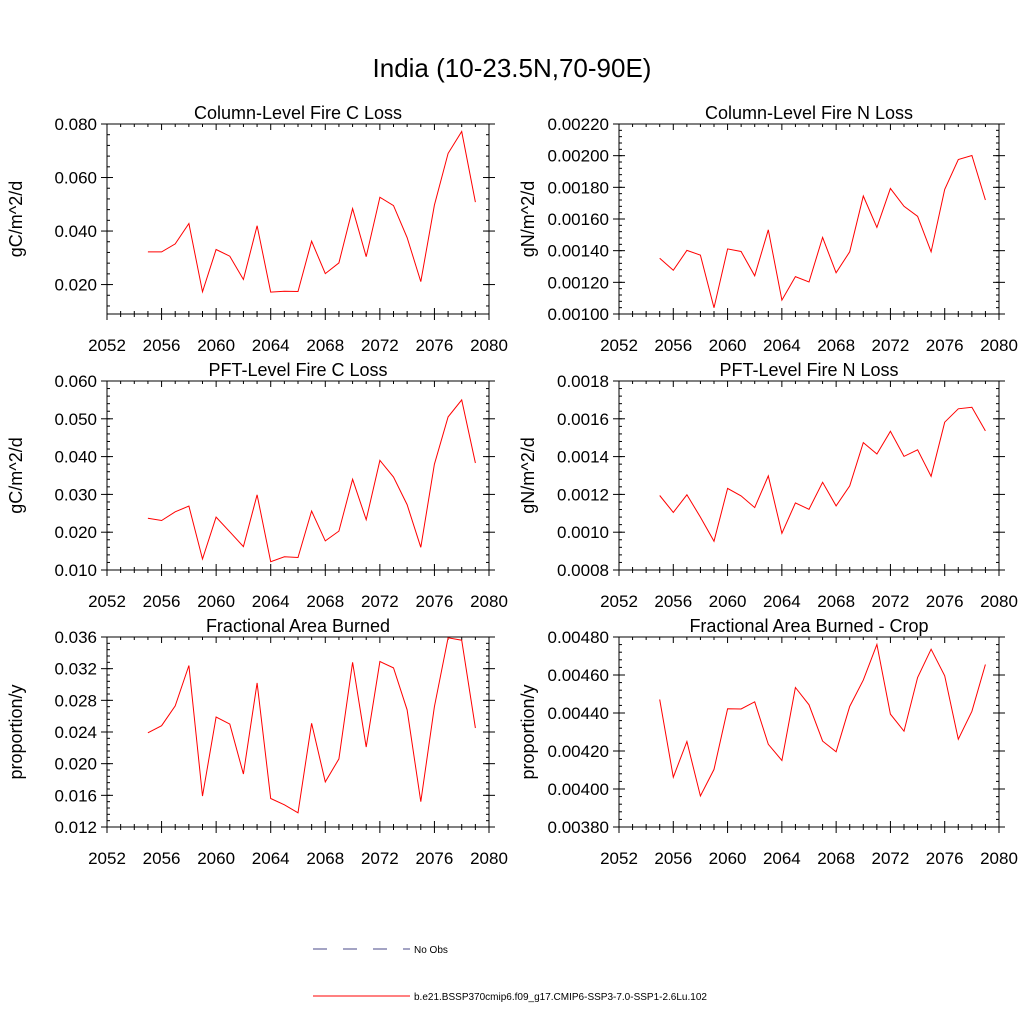 This screenshot has width=1024, height=1029. What do you see at coordinates (75, 419) in the screenshot?
I see `y-tick-label: 0.050` at bounding box center [75, 419].